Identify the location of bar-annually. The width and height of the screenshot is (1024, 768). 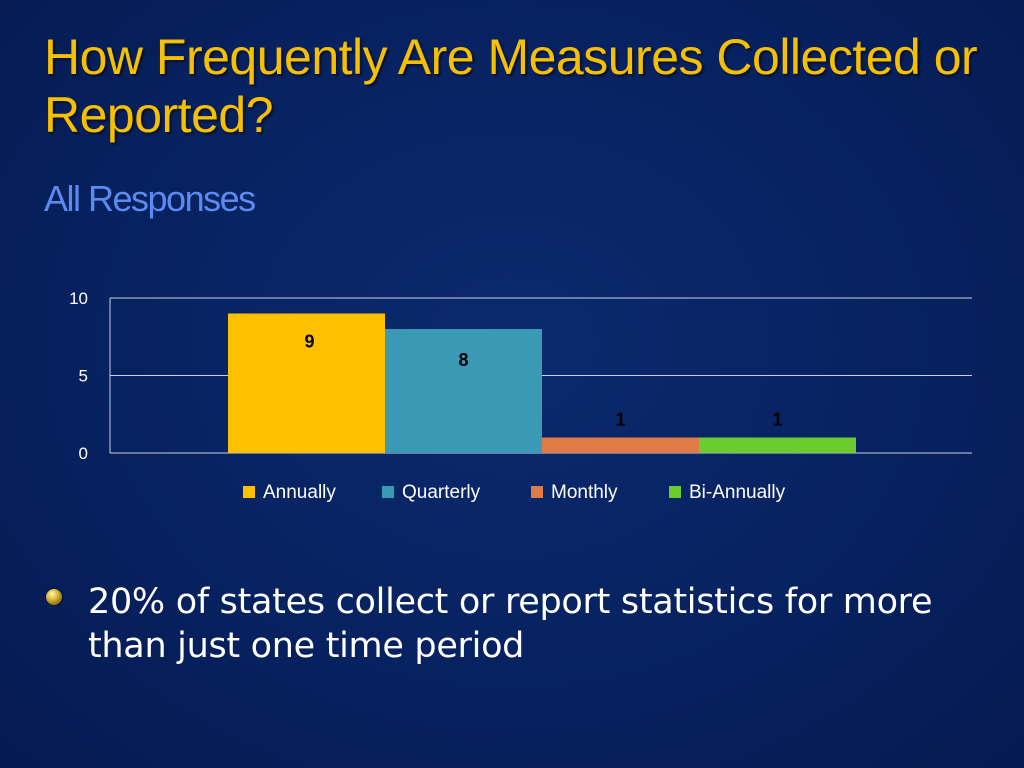
(306, 383).